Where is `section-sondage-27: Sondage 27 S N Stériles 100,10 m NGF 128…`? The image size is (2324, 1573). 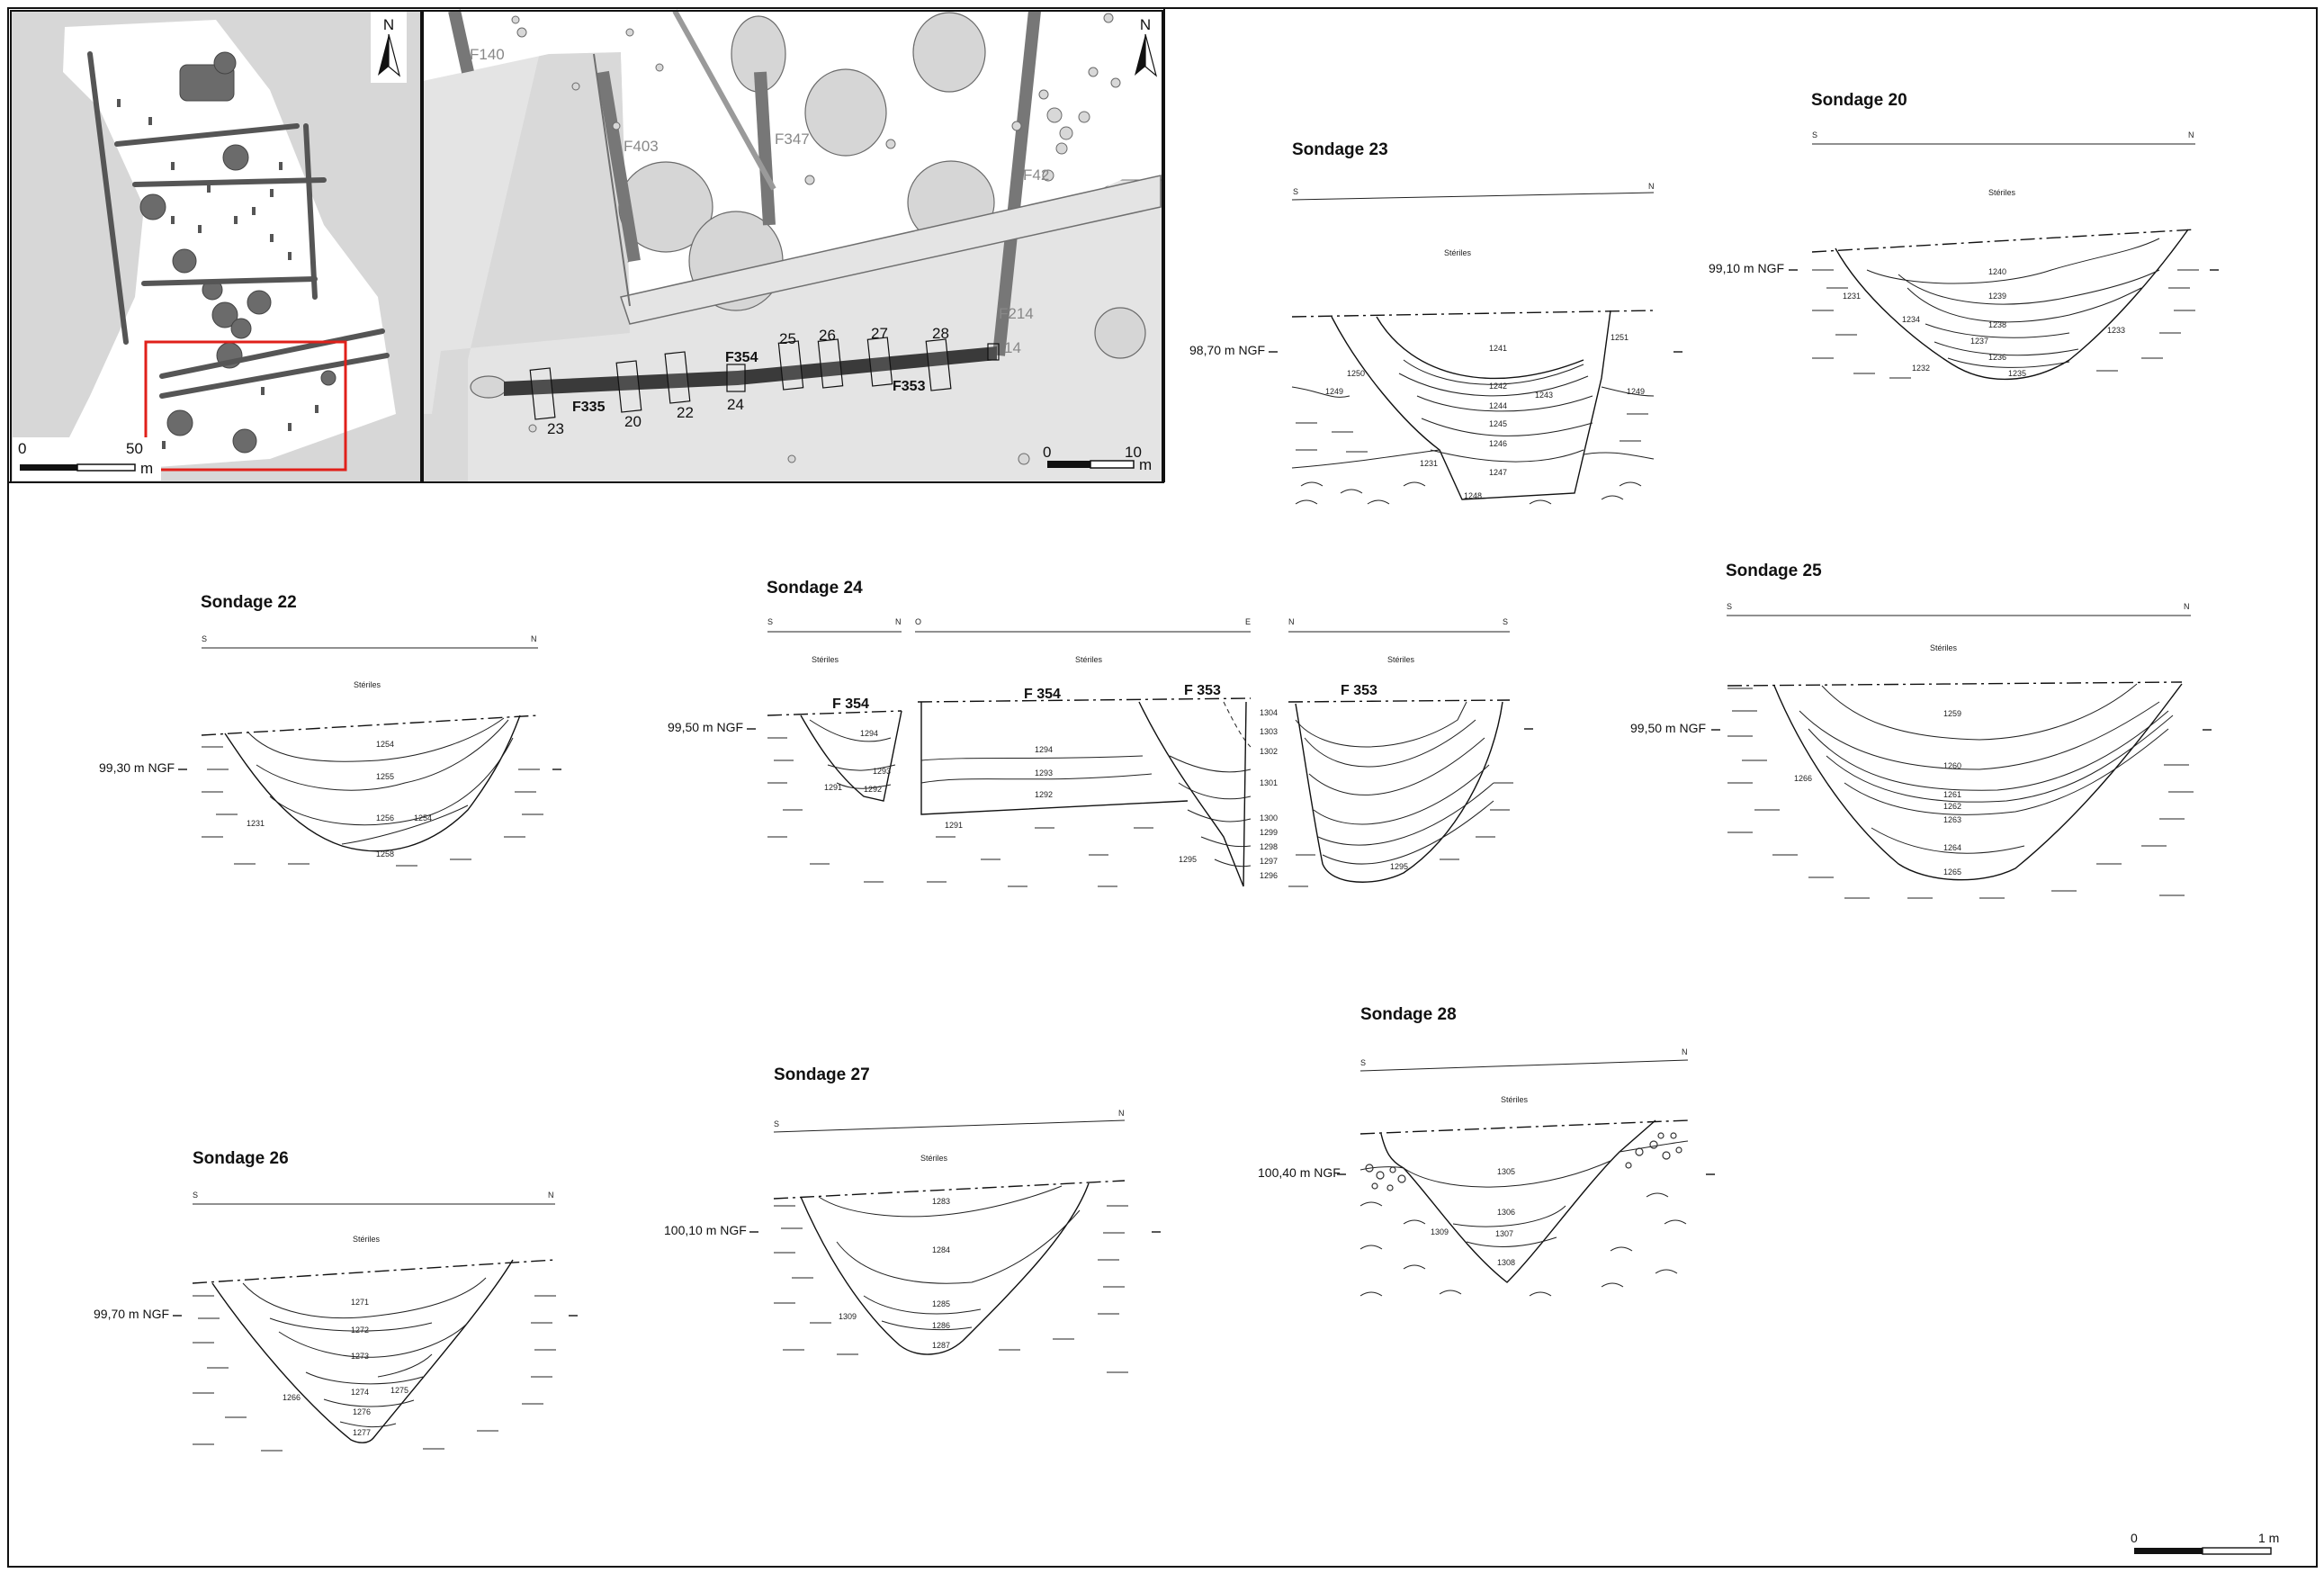 section-sondage-27: Sondage 27 S N Stériles 100,10 m NGF 128… is located at coordinates (912, 1219).